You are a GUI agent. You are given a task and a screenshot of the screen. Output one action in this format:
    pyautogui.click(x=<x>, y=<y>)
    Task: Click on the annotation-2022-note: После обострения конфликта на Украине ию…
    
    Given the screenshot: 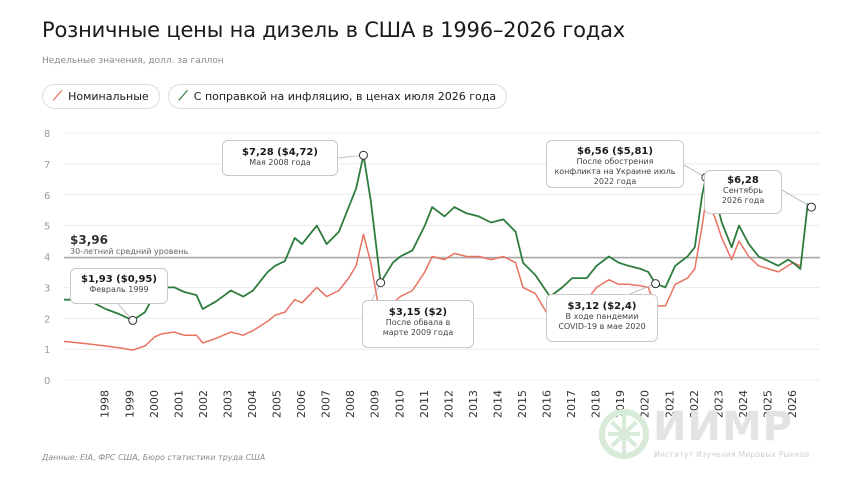 What is the action you would take?
    pyautogui.click(x=615, y=171)
    